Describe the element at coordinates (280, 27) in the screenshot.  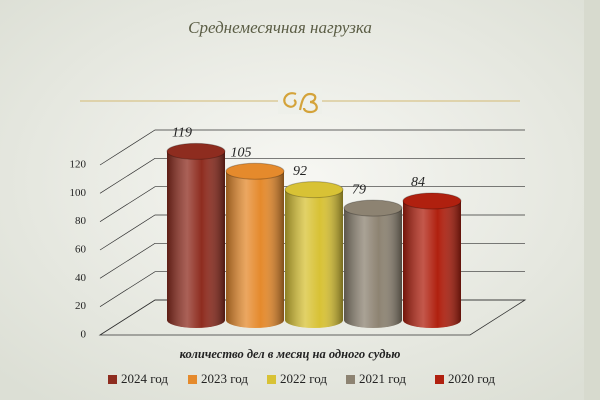
I see `chart-title: Среднемесячная нагрузка` at that location.